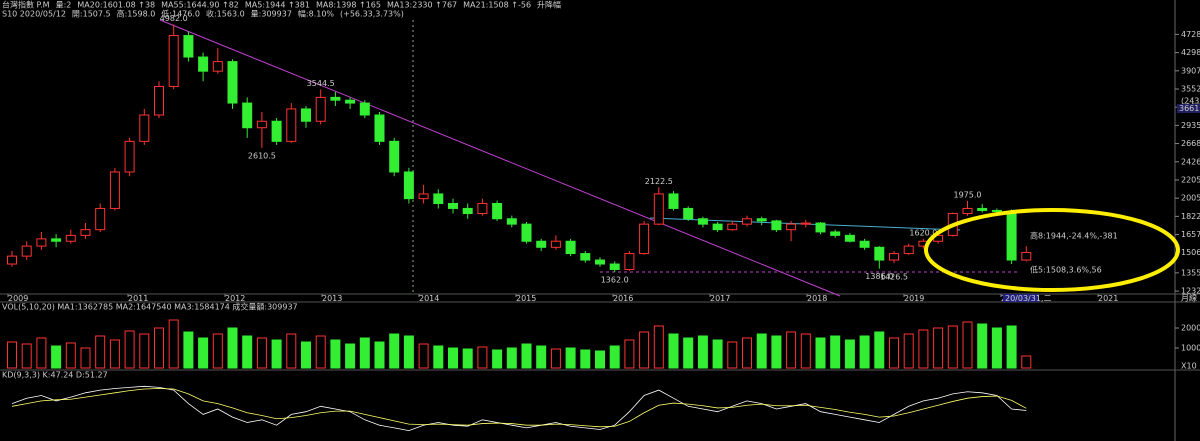 The image size is (1200, 441). Describe the element at coordinates (18, 298) in the screenshot. I see `x-tick-label: 2009` at that location.